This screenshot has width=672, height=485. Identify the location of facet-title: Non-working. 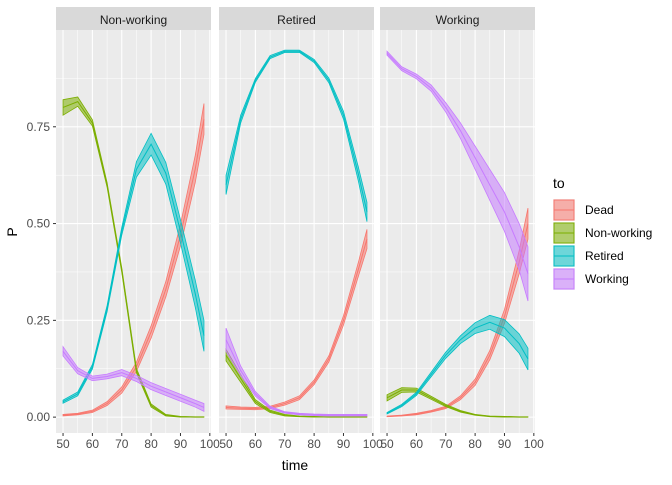
(133, 20).